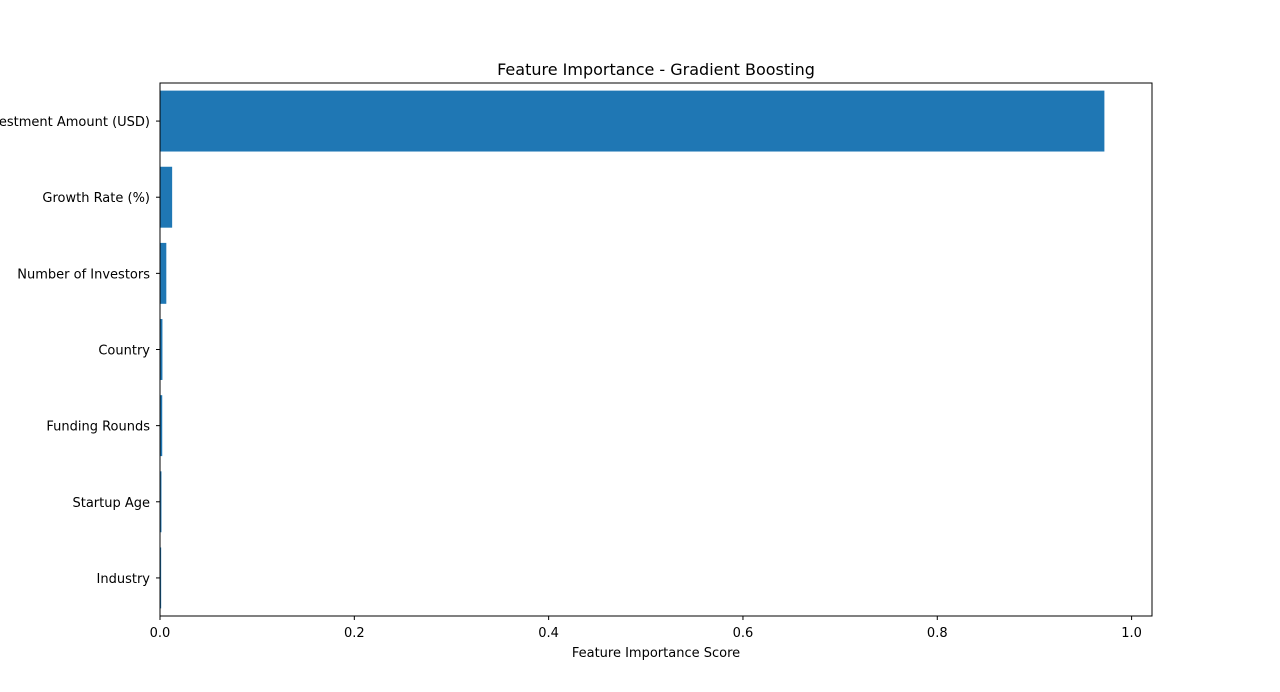 The image size is (1280, 692). Describe the element at coordinates (160, 633) in the screenshot. I see `x-tick-label: 0.0` at that location.